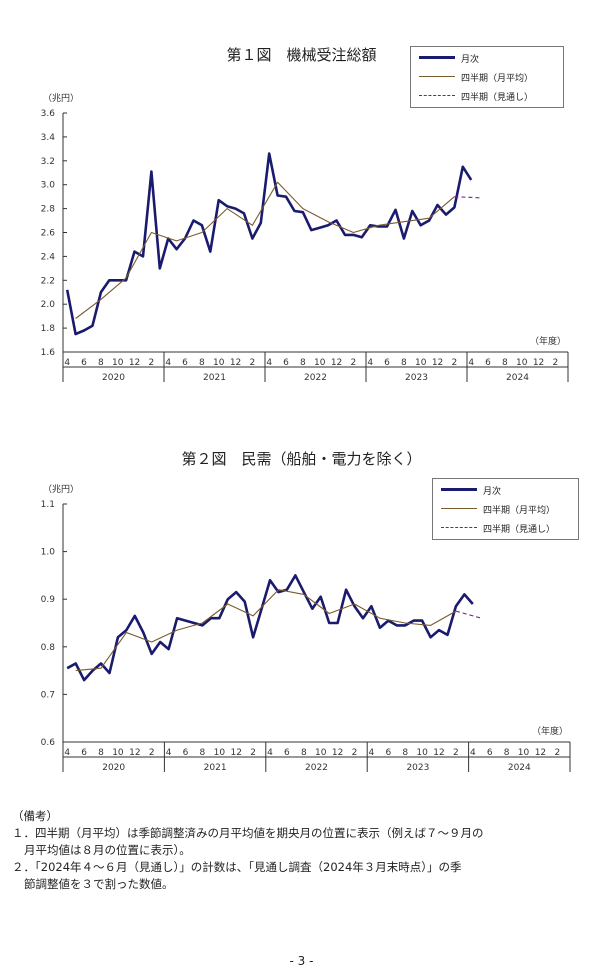 Image resolution: width=603 pixels, height=974 pixels. Describe the element at coordinates (48, 162) in the screenshot. I see `y-tick-label: 3.2` at that location.